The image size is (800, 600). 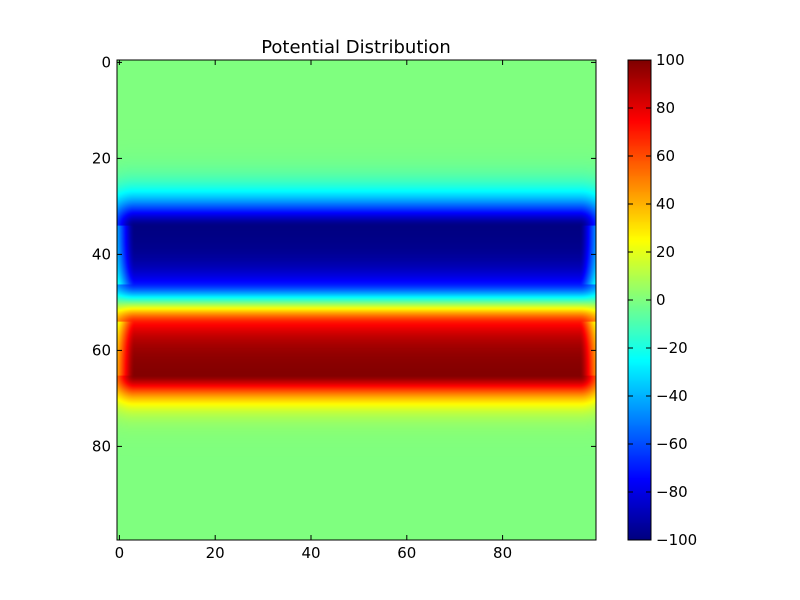 What do you see at coordinates (310, 553) in the screenshot?
I see `x-tick-label: 40` at bounding box center [310, 553].